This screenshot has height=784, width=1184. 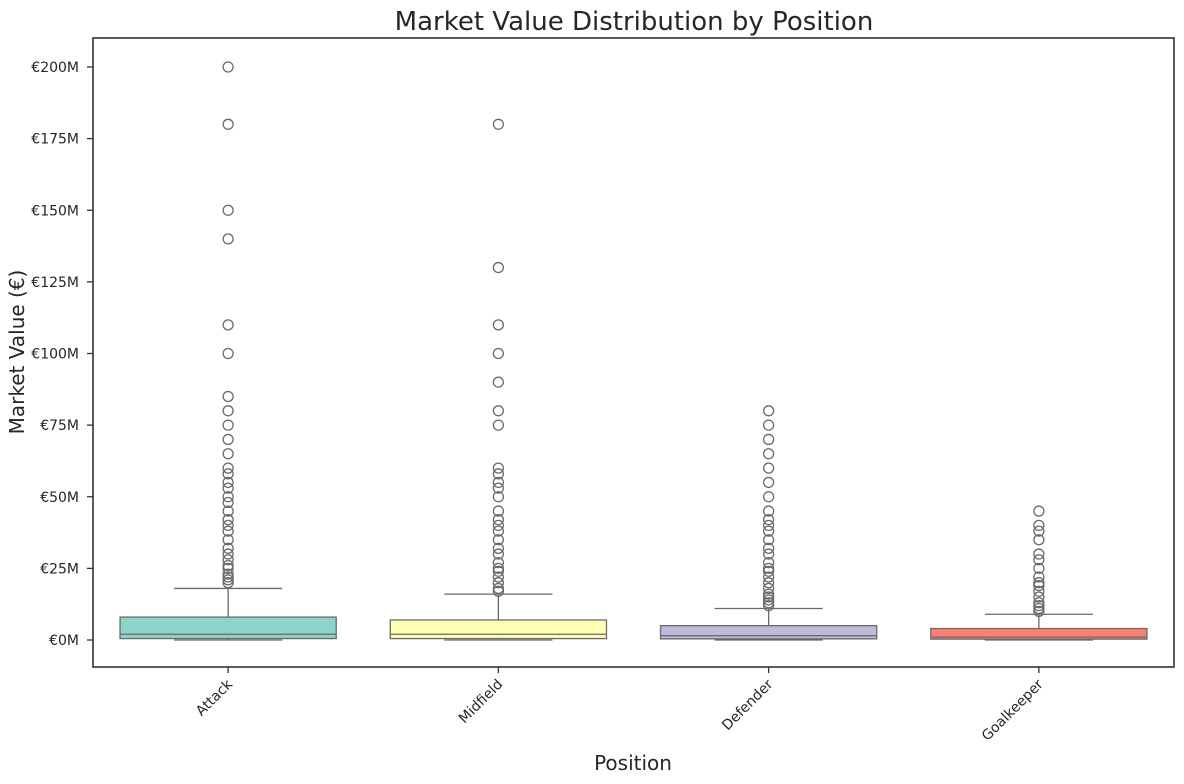 What do you see at coordinates (1039, 633) in the screenshot?
I see `box-goalkeeper` at bounding box center [1039, 633].